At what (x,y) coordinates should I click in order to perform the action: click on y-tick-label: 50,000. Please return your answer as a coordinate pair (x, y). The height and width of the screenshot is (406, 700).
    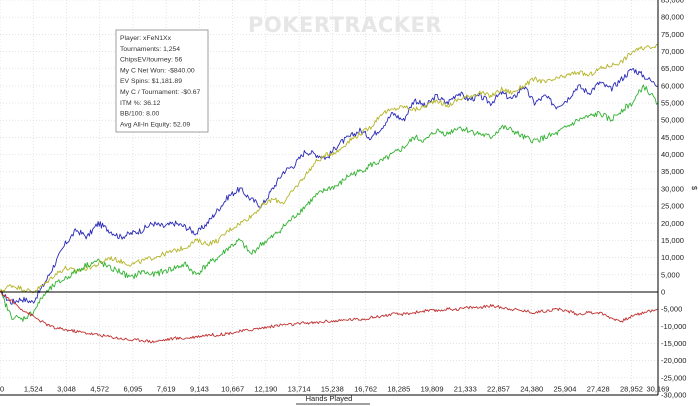
    Looking at the image, I should click on (672, 120).